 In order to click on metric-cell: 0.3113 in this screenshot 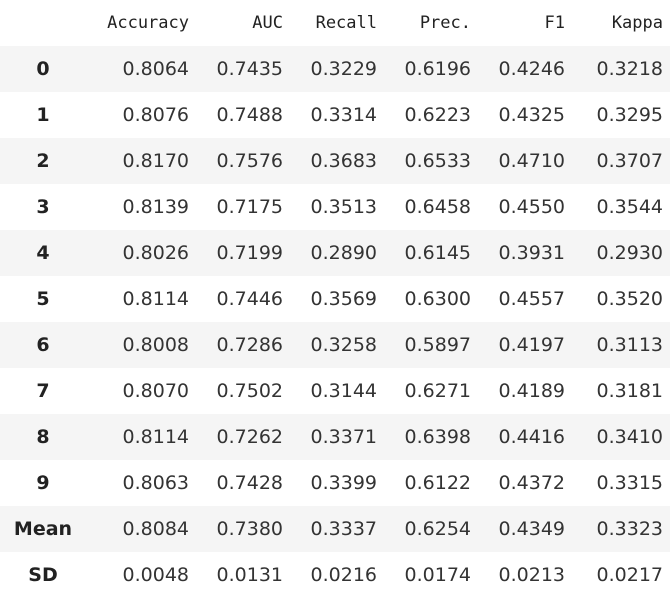, I will do `click(629, 345)`.